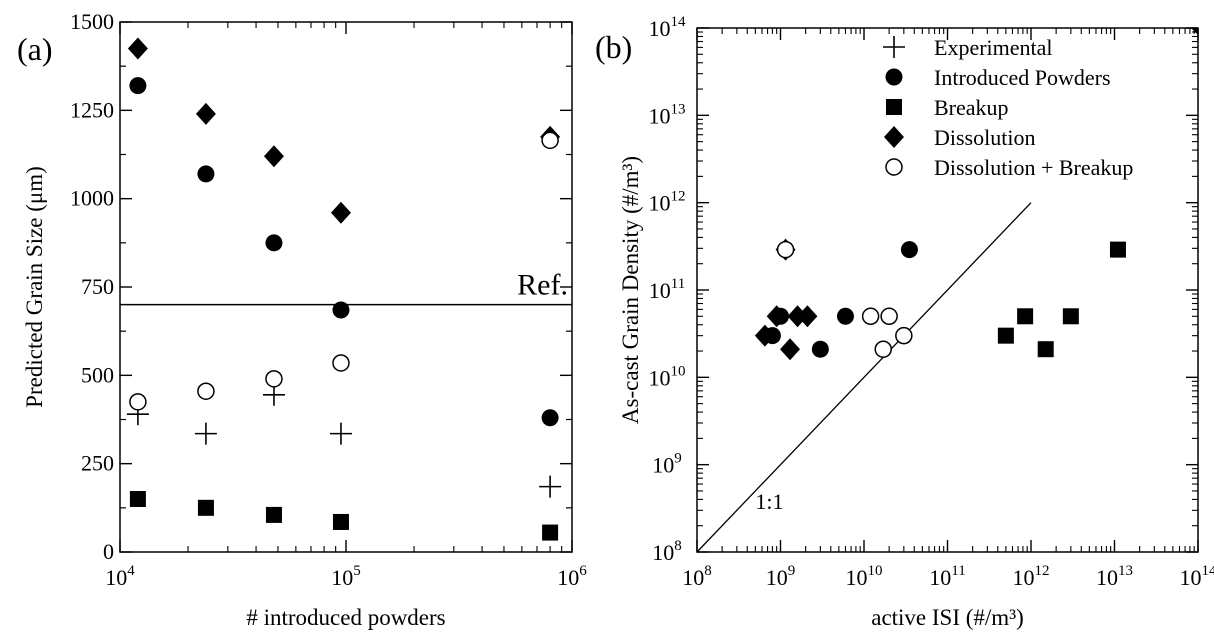 This screenshot has height=632, width=1214. I want to click on panel-b-x-tick-label: 10⁹, so click(781, 576).